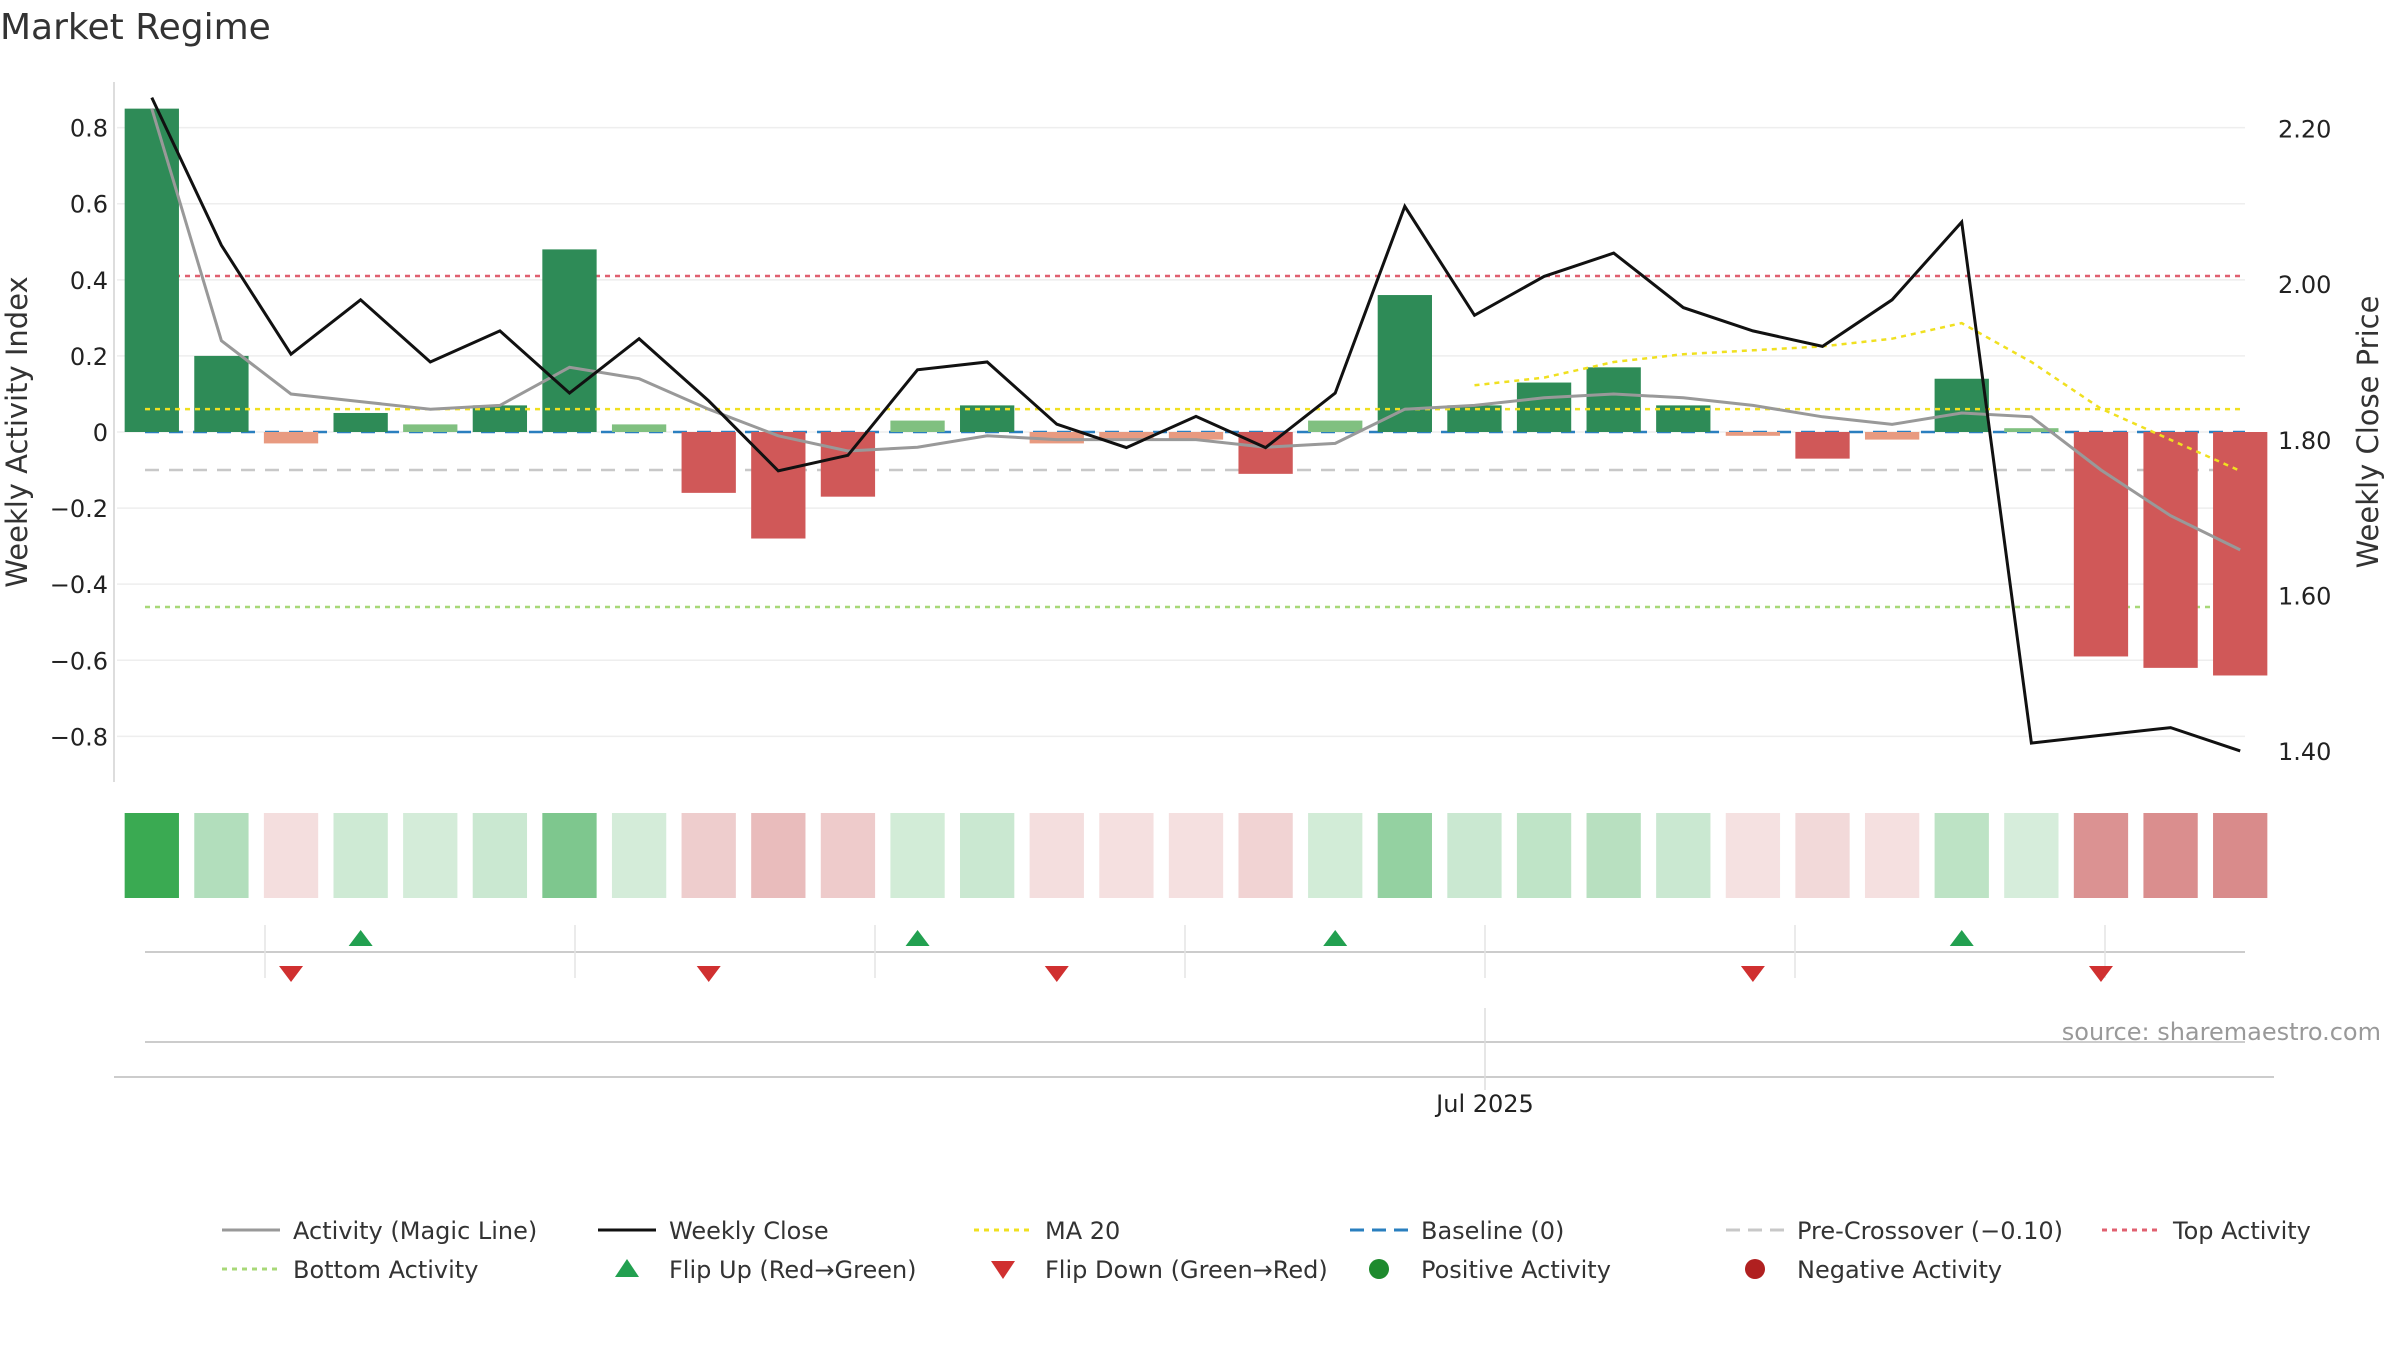 Image resolution: width=2400 pixels, height=1350 pixels. Describe the element at coordinates (89, 205) in the screenshot. I see `y-tick-label-left: 0.6` at that location.